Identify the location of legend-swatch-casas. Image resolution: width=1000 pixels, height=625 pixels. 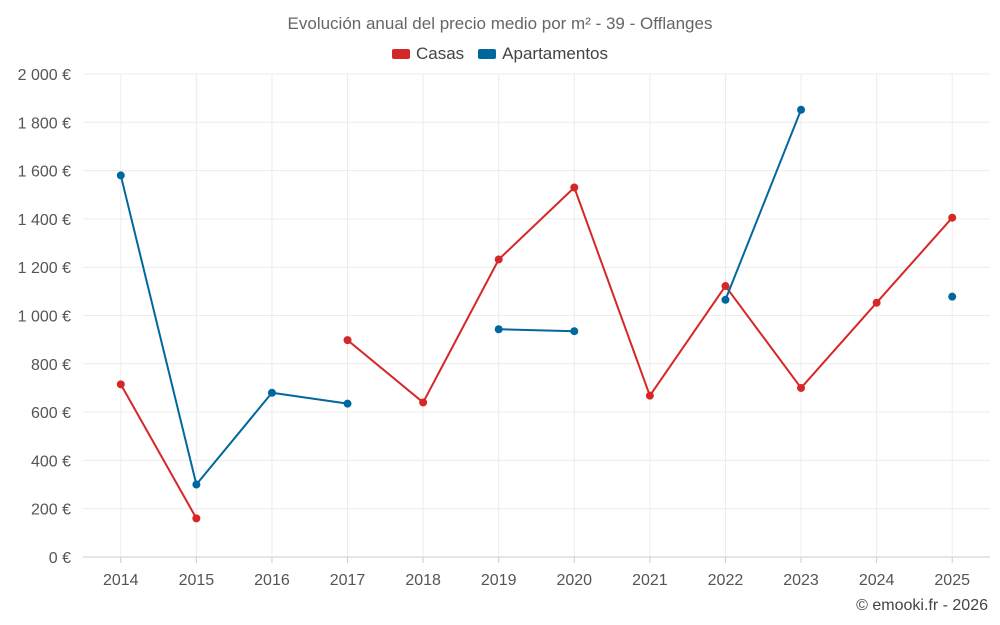
(400, 54).